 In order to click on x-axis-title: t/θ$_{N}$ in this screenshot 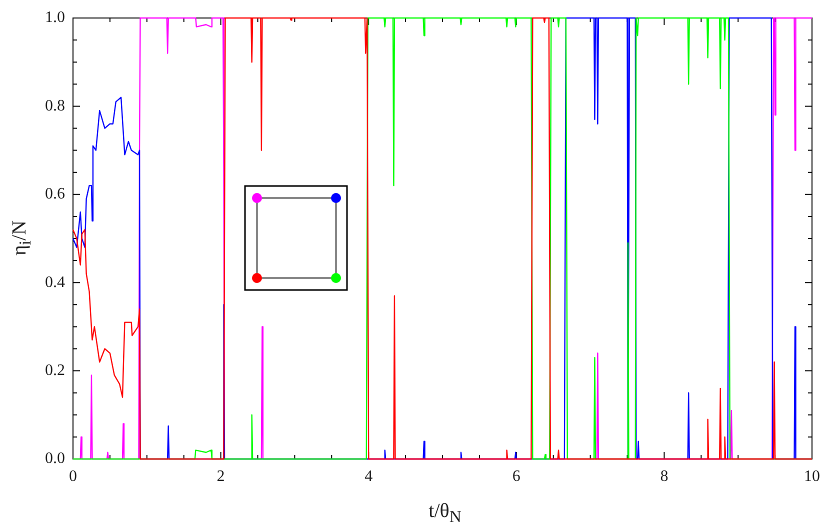, I will do `click(445, 513)`.